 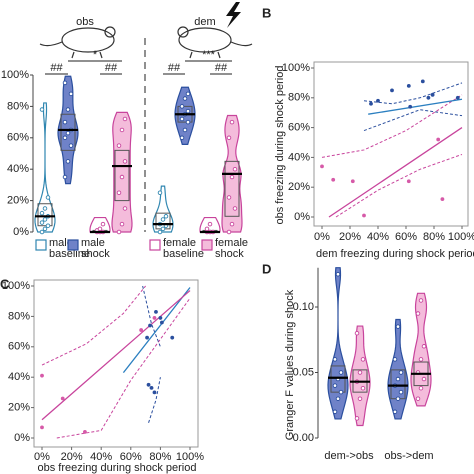 I want to click on y-tick-label: 0.05, so click(x=303, y=372).